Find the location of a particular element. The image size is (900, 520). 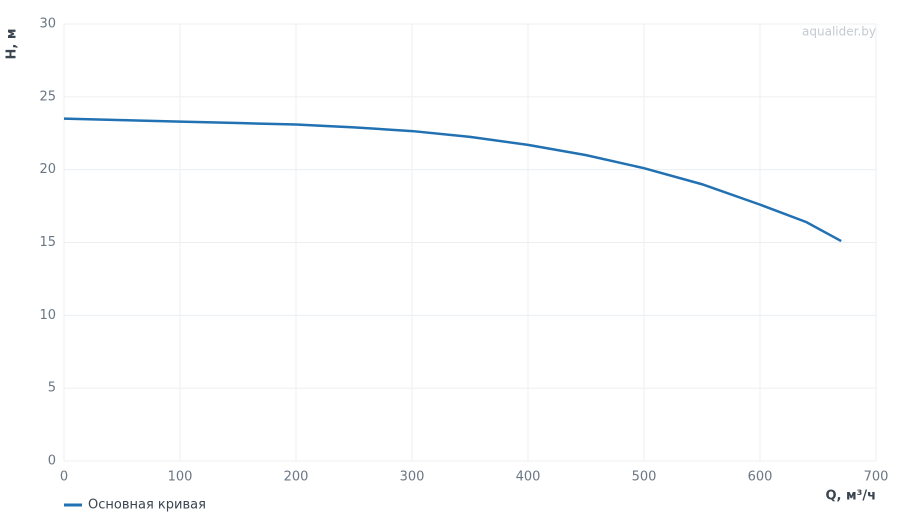

watermark: aqualider.by is located at coordinates (839, 32).